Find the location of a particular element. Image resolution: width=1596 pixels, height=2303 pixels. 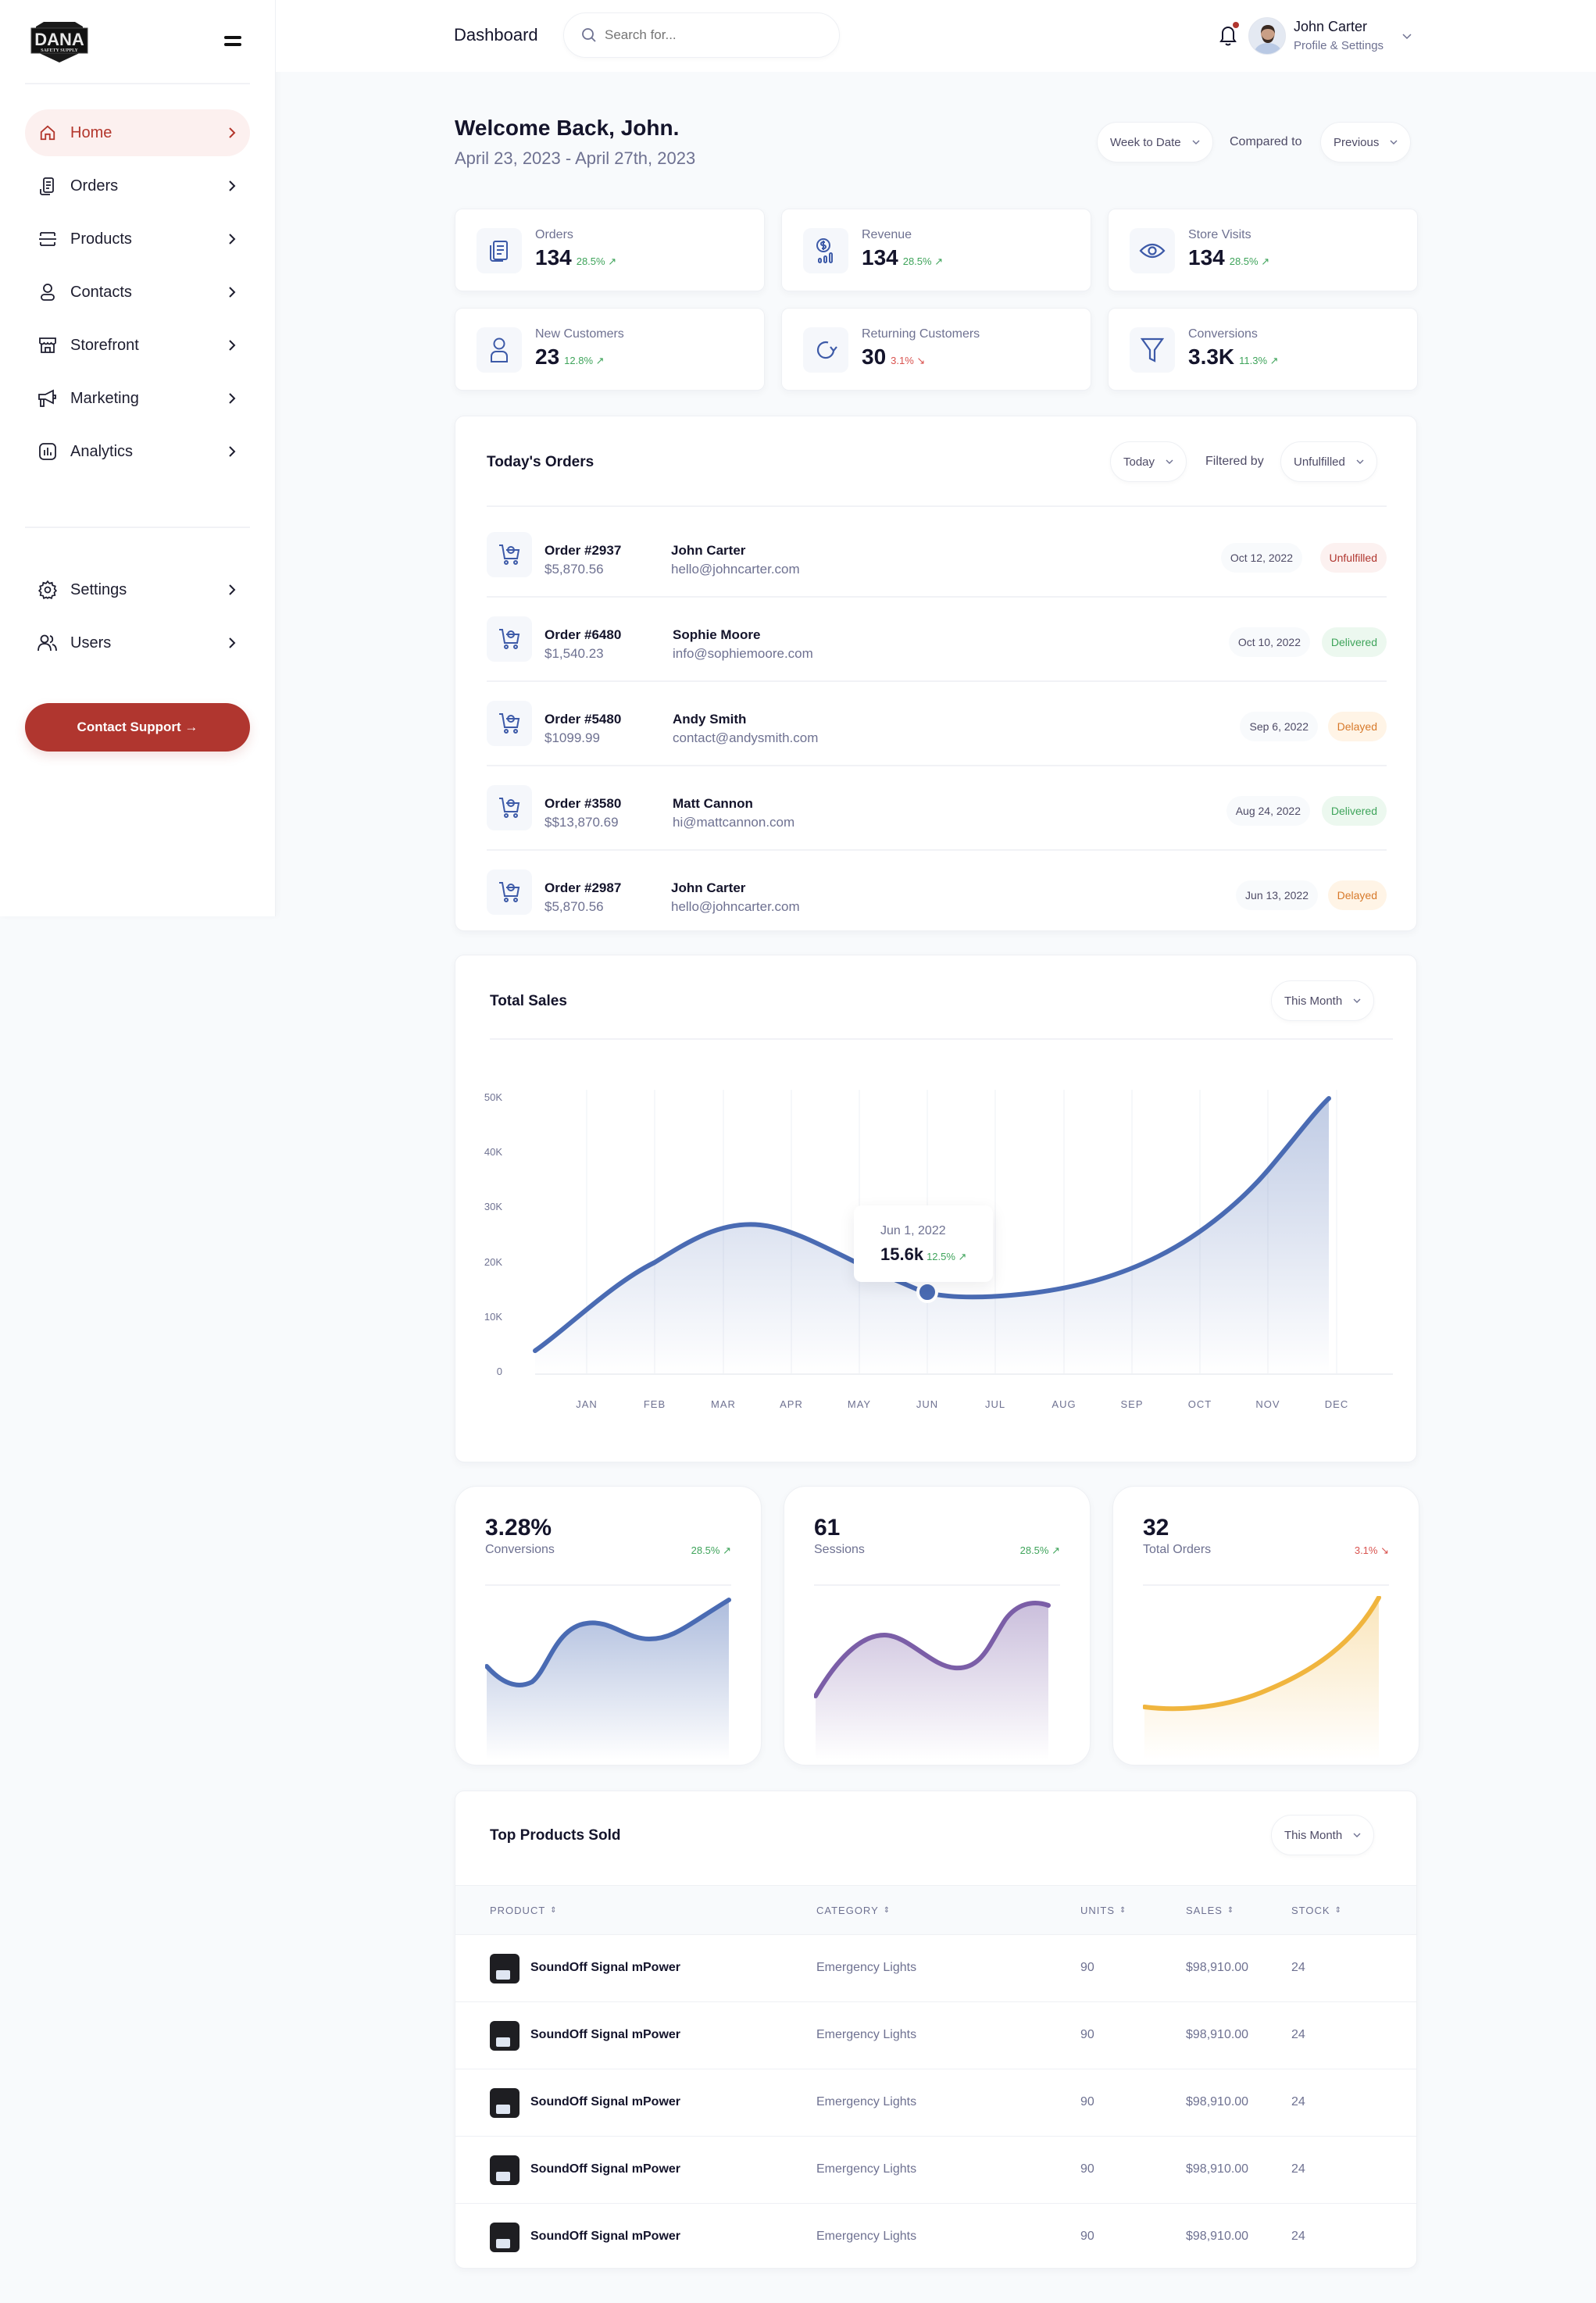

user-icon is located at coordinates (499, 350).